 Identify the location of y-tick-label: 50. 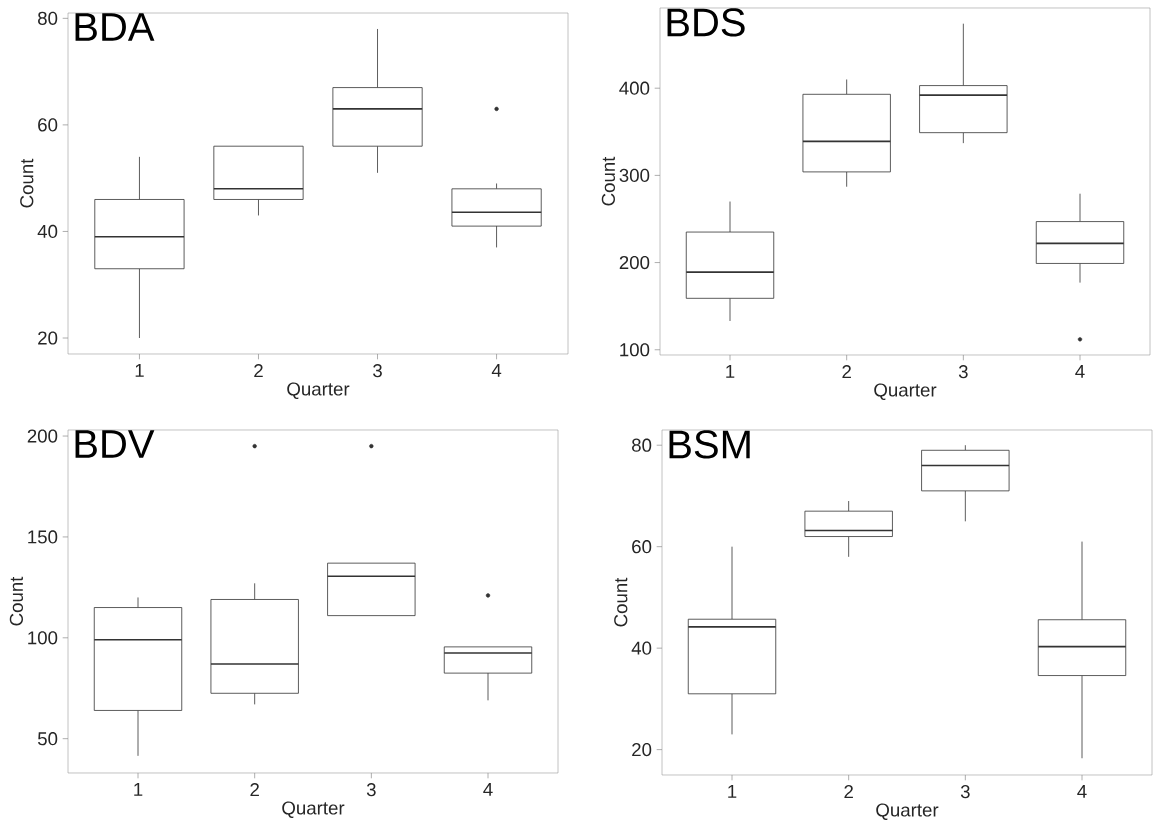
(47, 739).